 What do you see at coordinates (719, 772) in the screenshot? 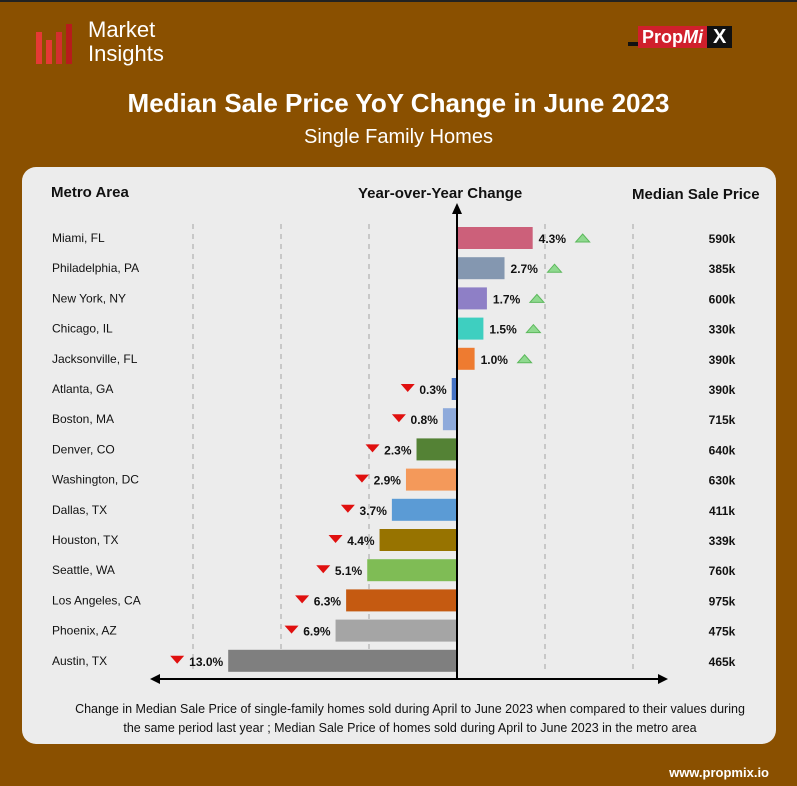
I see `website-url: www.propmix.io` at bounding box center [719, 772].